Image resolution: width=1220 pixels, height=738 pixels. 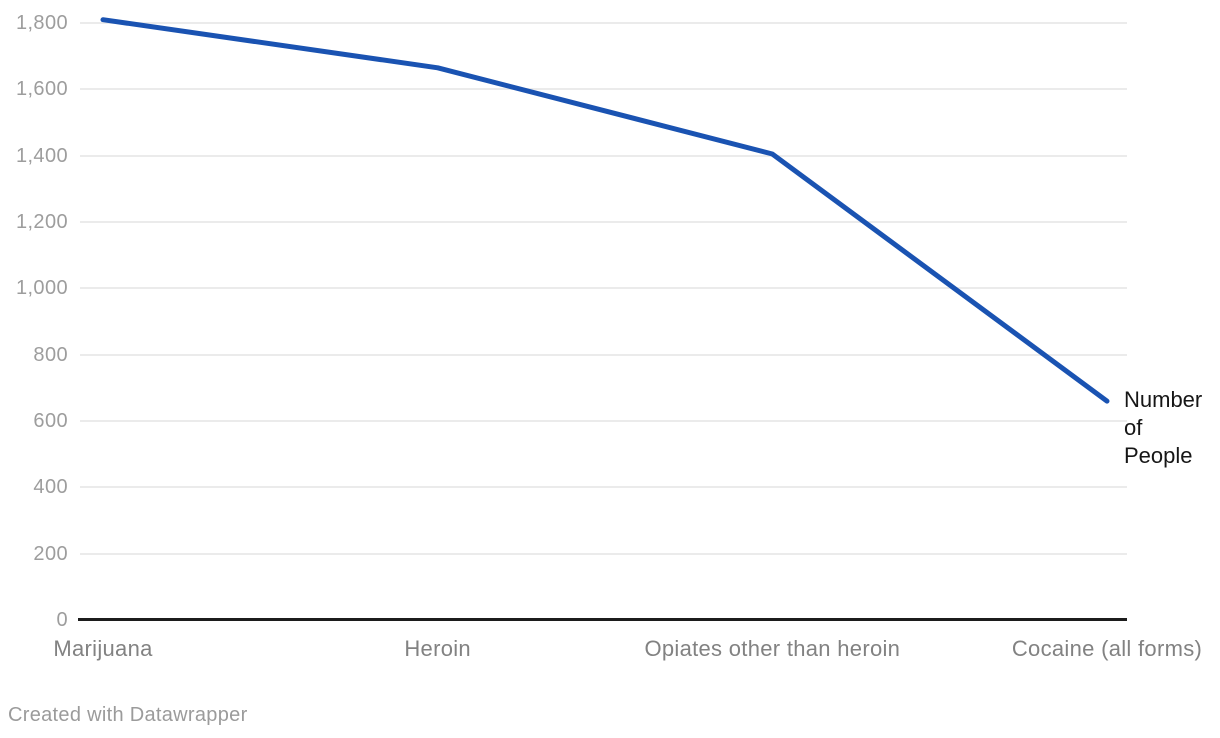 What do you see at coordinates (103, 648) in the screenshot?
I see `x-axis-label: Marijuana` at bounding box center [103, 648].